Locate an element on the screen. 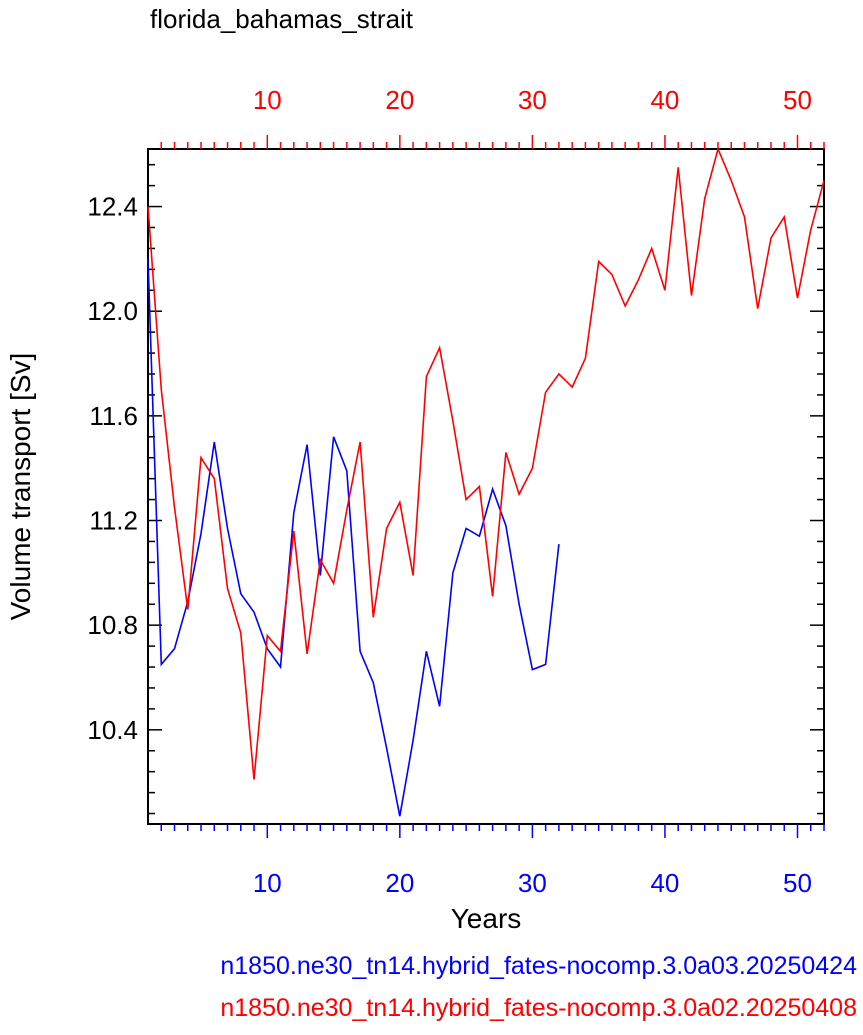 The height and width of the screenshot is (1035, 863). y-tick-label: 11.2 is located at coordinates (113, 521).